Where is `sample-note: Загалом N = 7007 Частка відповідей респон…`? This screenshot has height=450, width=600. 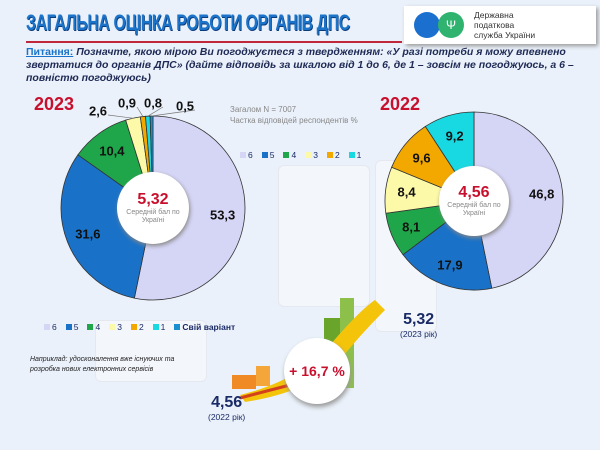 sample-note: Загалом N = 7007 Частка відповідей респон… is located at coordinates (294, 115).